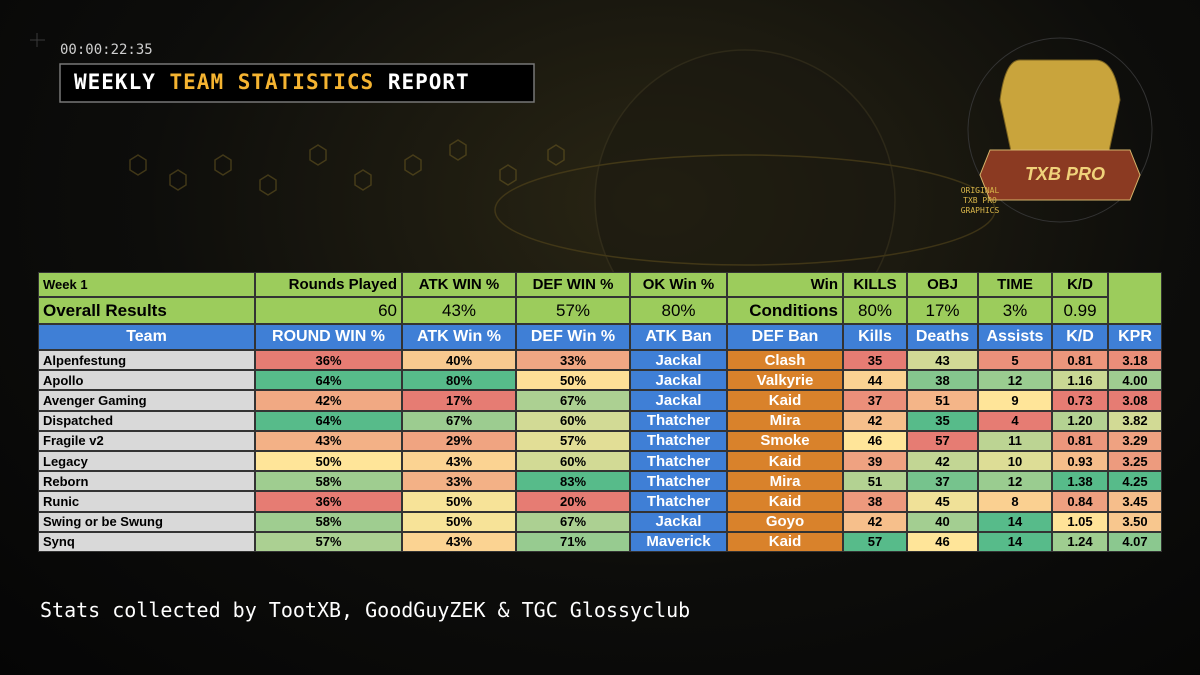  I want to click on stat-cell: 5, so click(1015, 360).